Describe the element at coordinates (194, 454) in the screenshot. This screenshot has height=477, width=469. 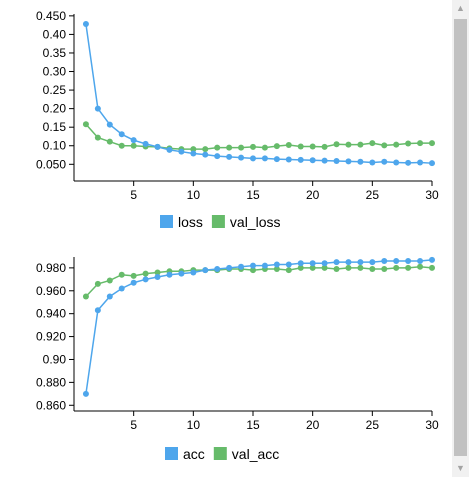
I see `legend-label-acc: acc` at that location.